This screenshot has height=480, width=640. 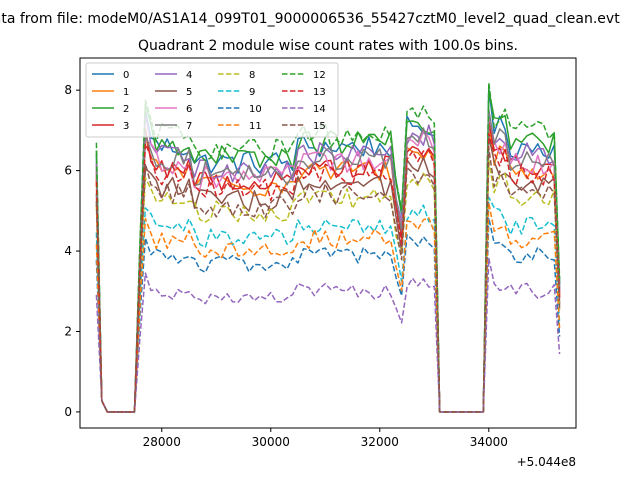 I want to click on y-tick-label: 0, so click(x=68, y=412).